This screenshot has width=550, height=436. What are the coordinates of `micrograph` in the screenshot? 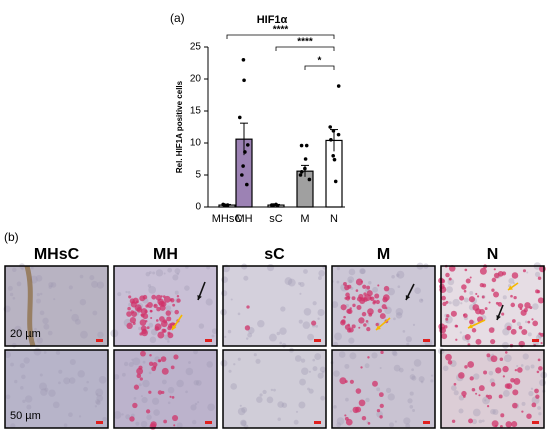 It's located at (274, 389).